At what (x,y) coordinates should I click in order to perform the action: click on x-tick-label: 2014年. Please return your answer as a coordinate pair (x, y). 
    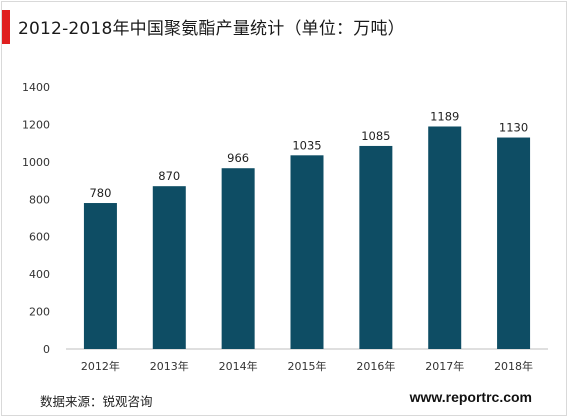
    Looking at the image, I should click on (238, 366).